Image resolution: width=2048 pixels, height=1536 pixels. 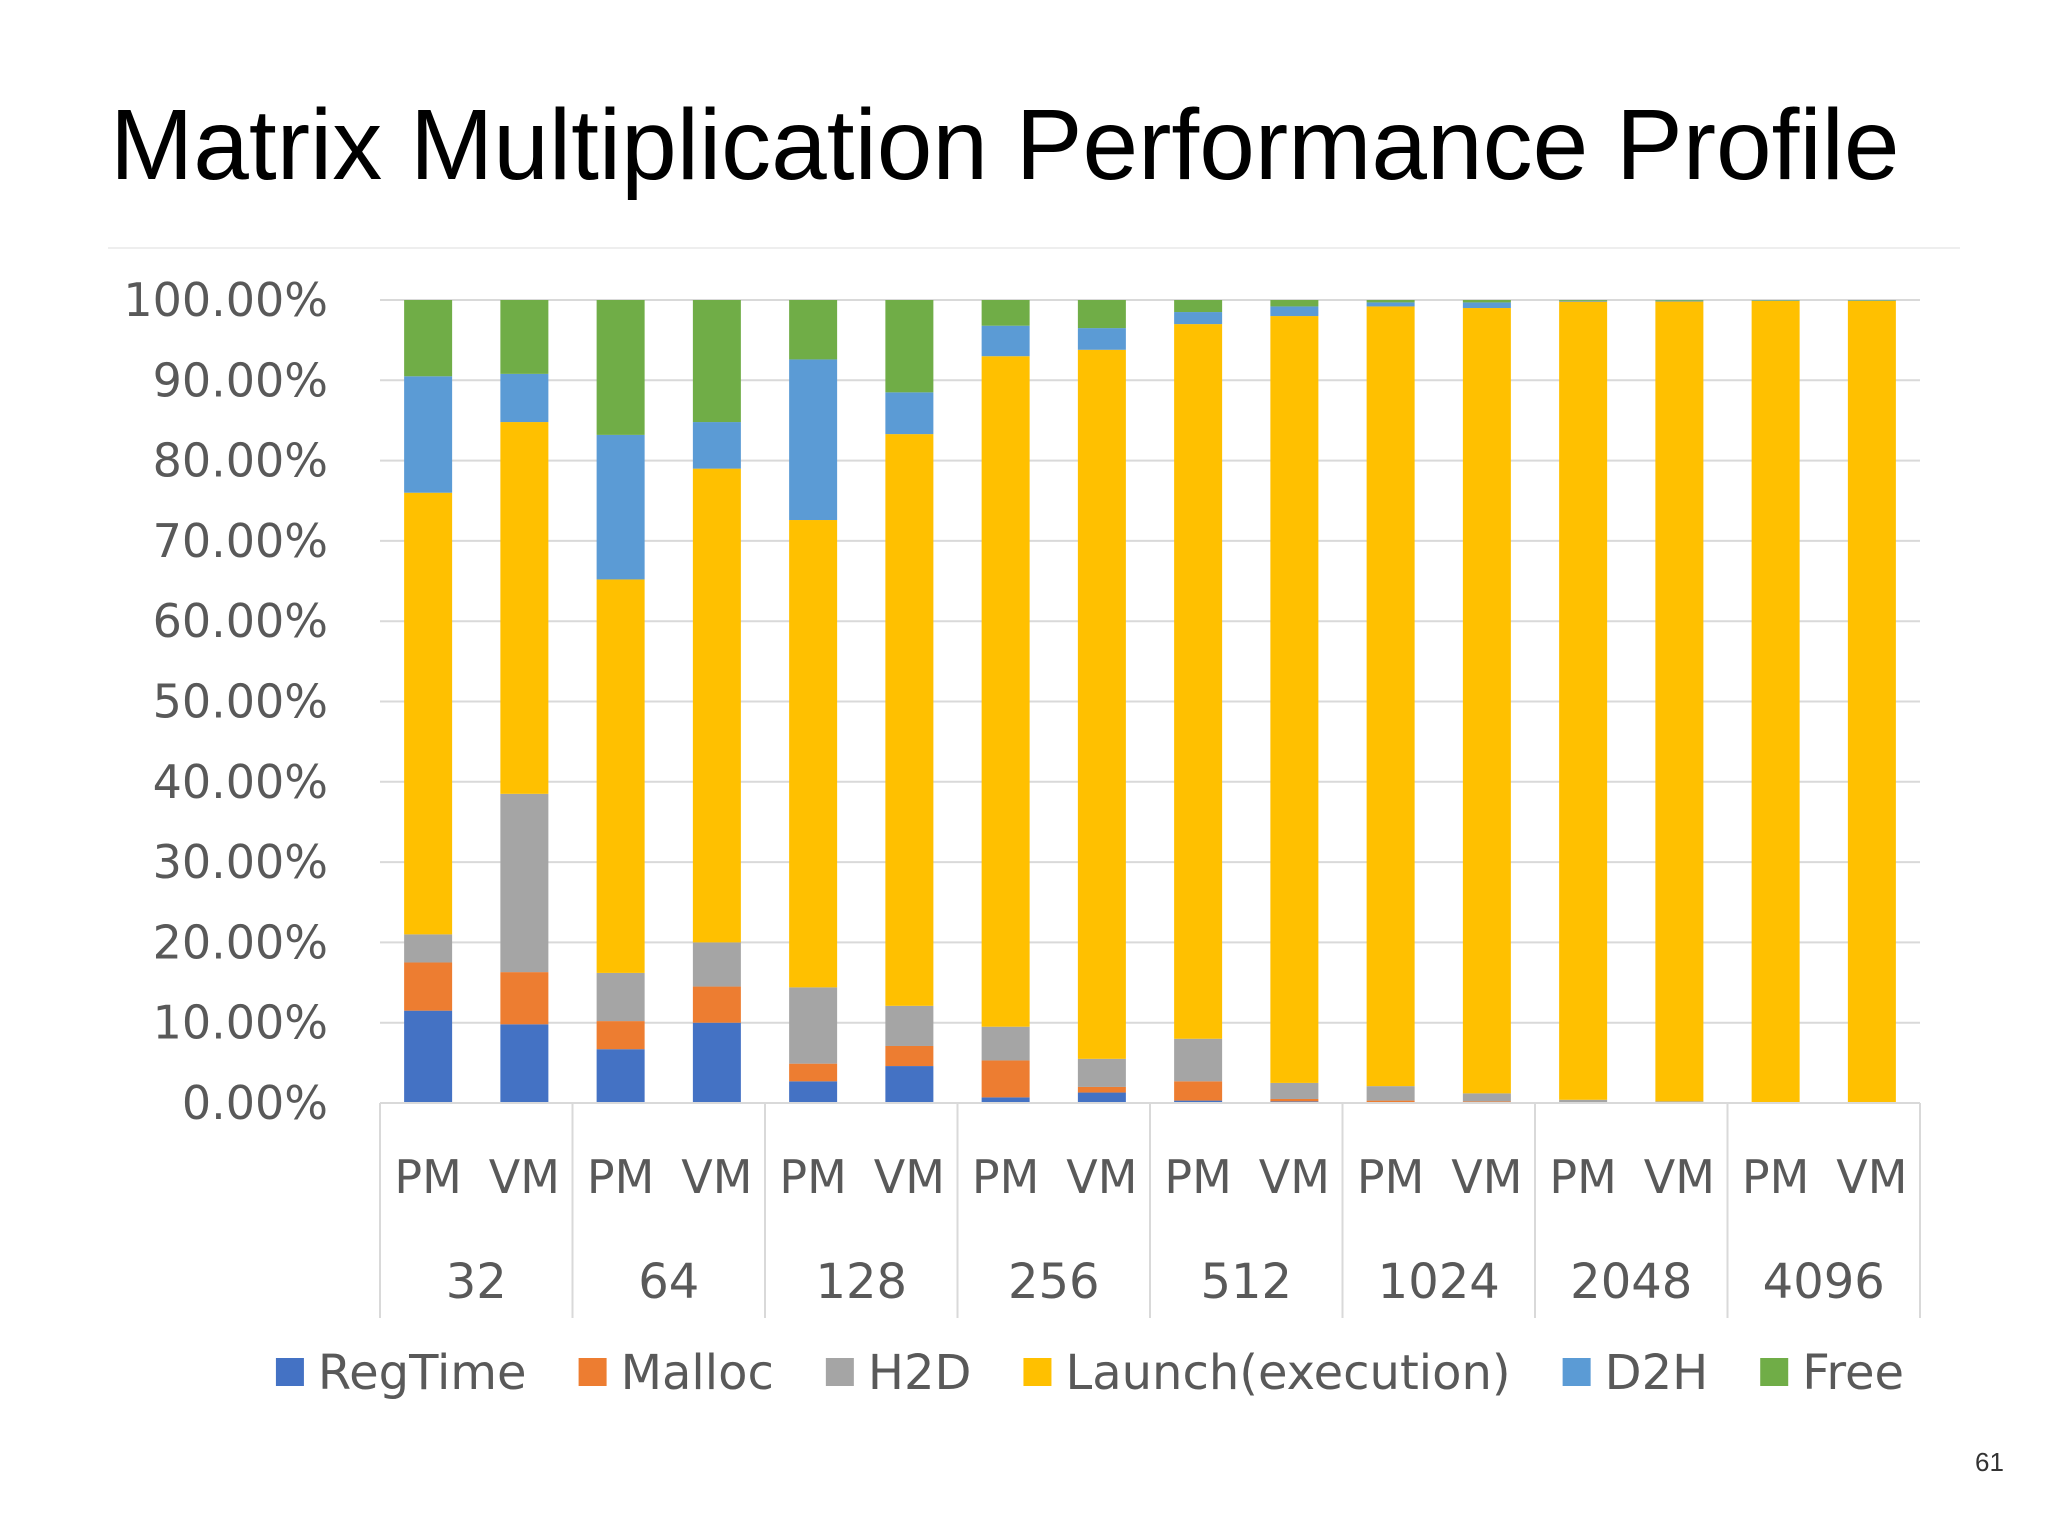 I want to click on legend-label: Free, so click(x=1853, y=1373).